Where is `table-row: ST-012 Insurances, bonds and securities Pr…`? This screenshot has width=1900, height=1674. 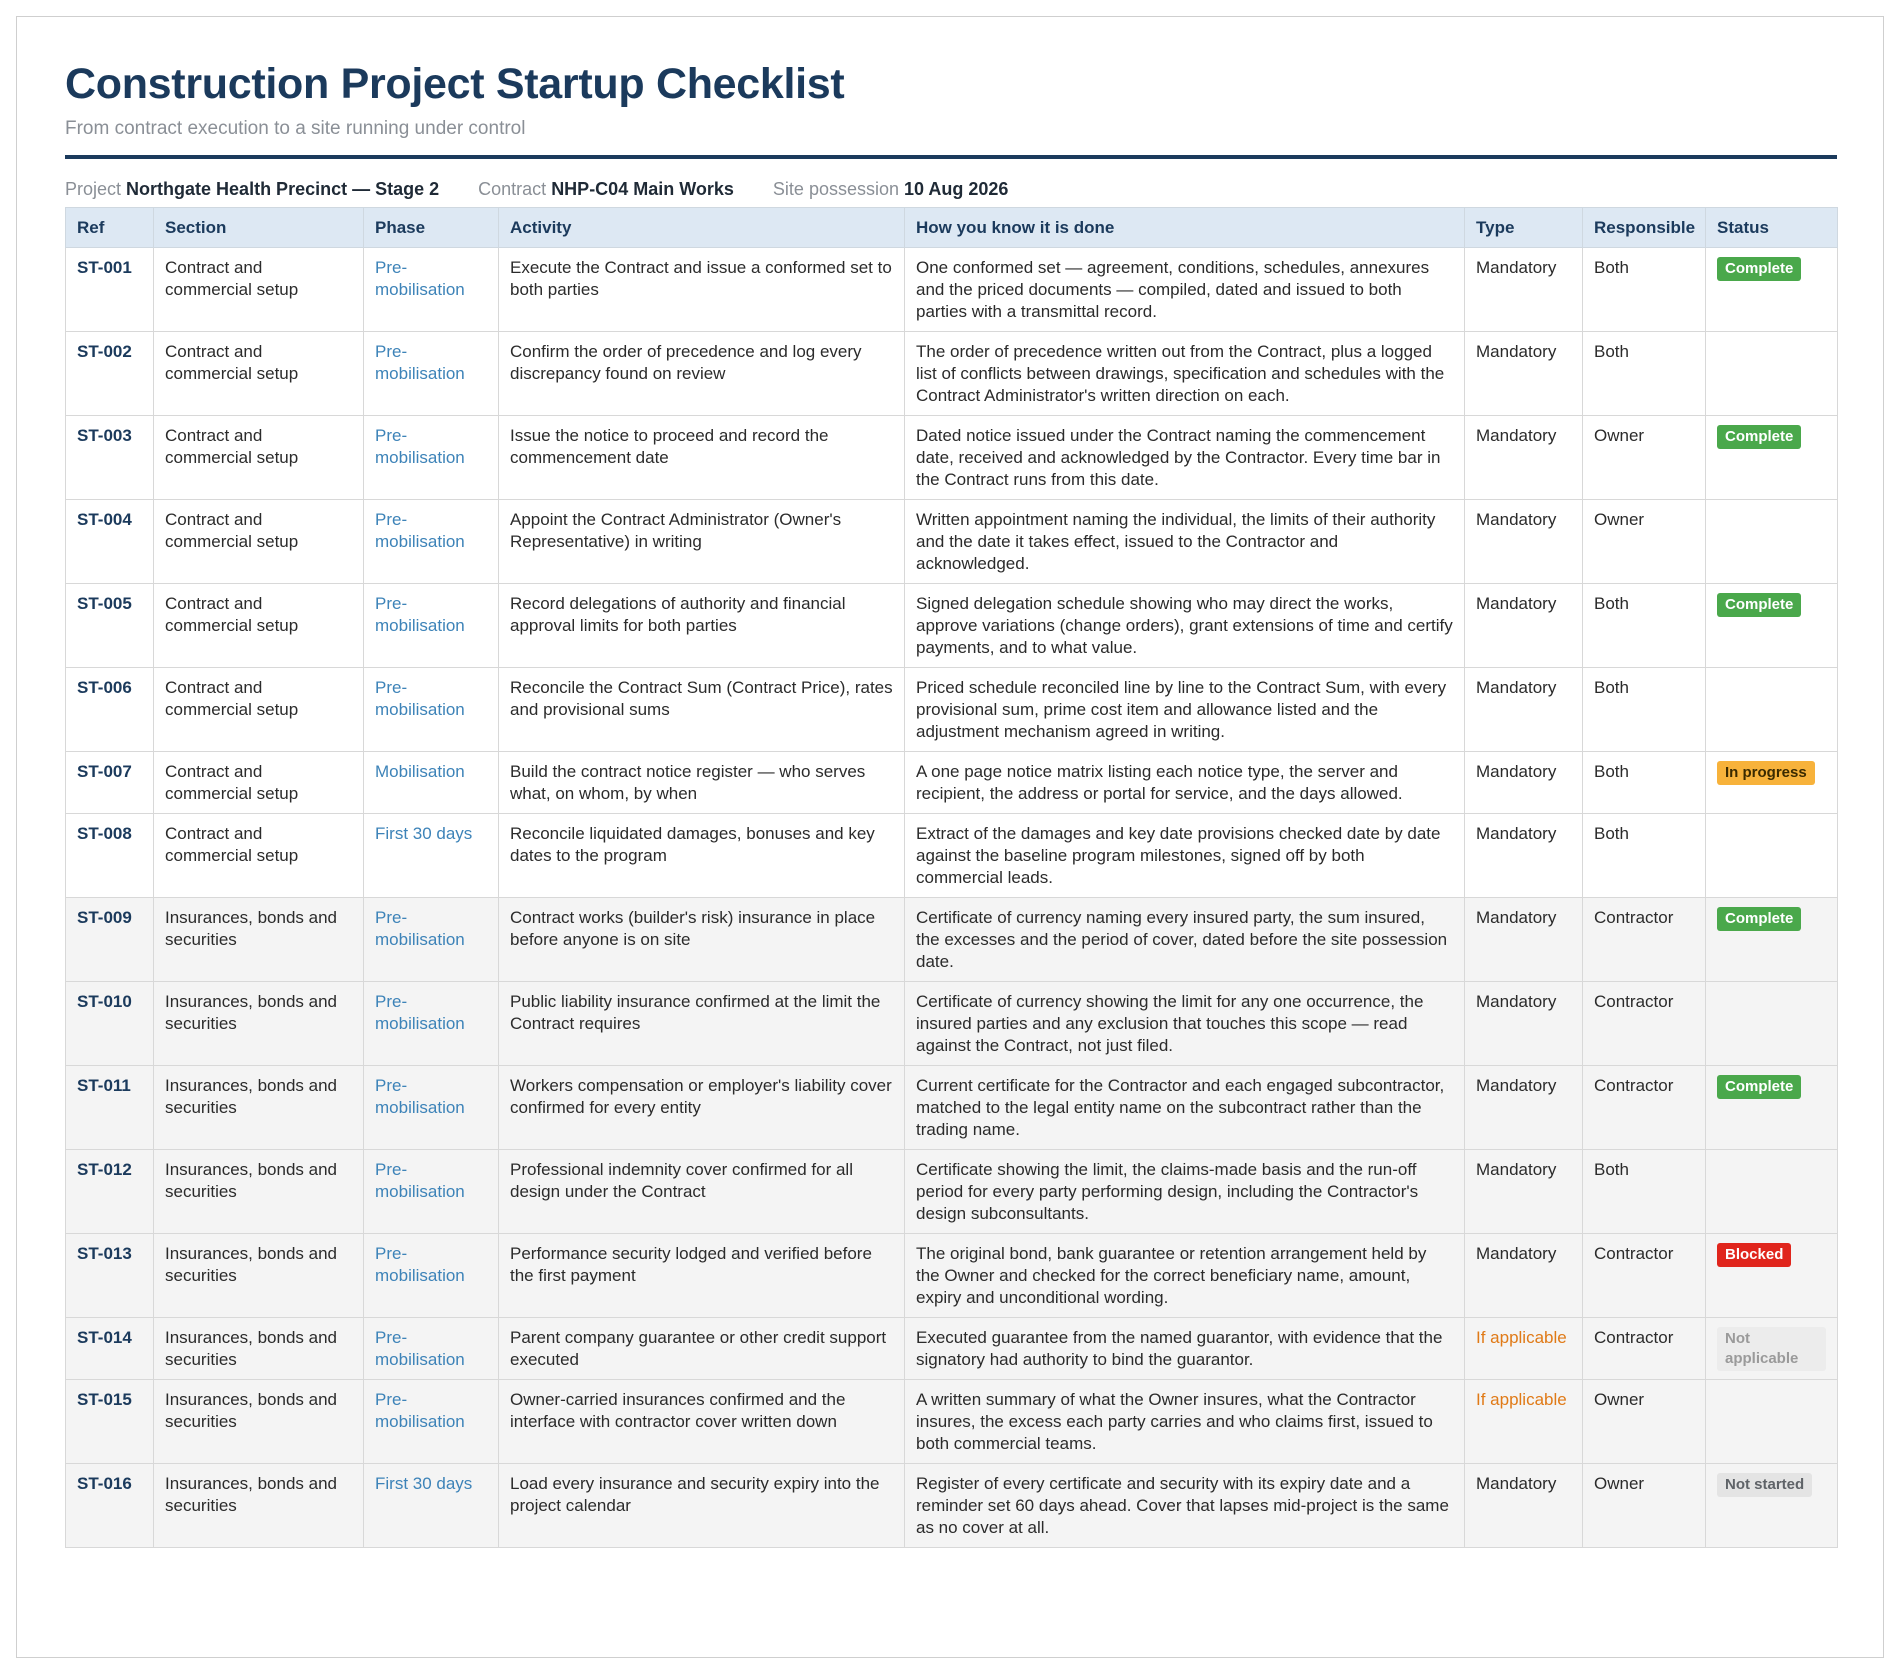 table-row: ST-012 Insurances, bonds and securities Pr… is located at coordinates (951, 1191).